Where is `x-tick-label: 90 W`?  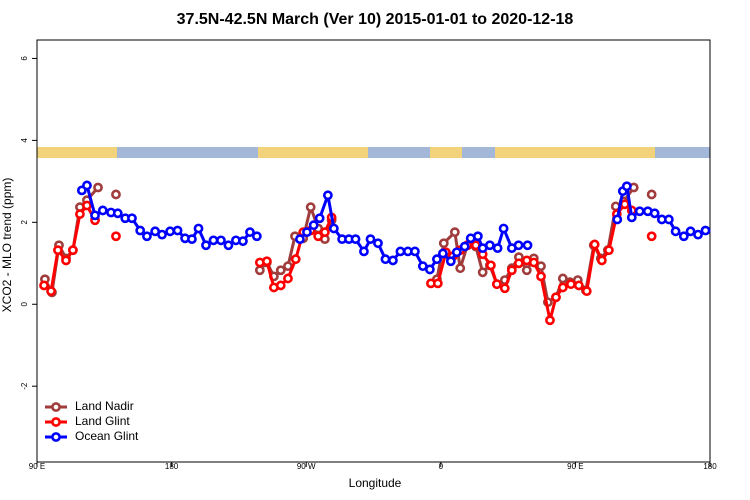 x-tick-label: 90 W is located at coordinates (306, 466).